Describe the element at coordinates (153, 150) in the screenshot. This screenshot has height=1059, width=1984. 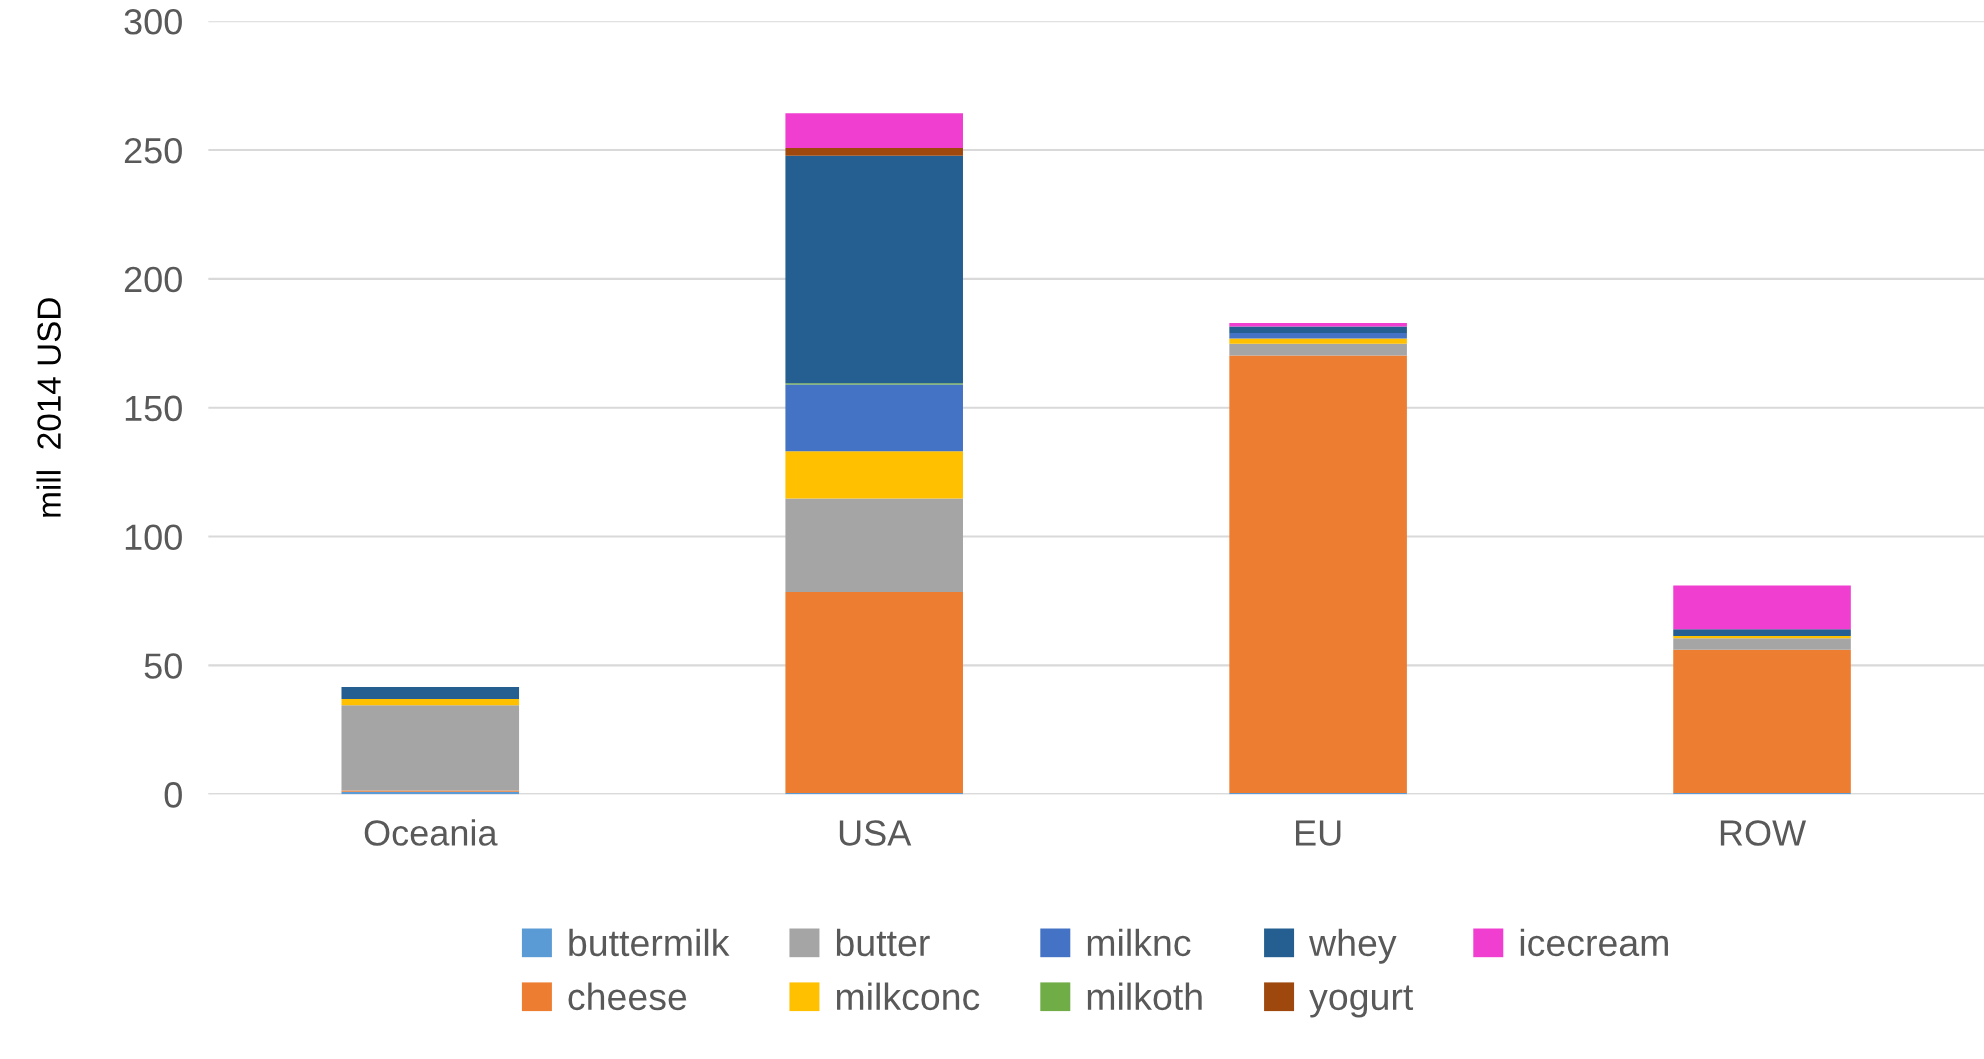
I see `y-tick-label: 250` at that location.